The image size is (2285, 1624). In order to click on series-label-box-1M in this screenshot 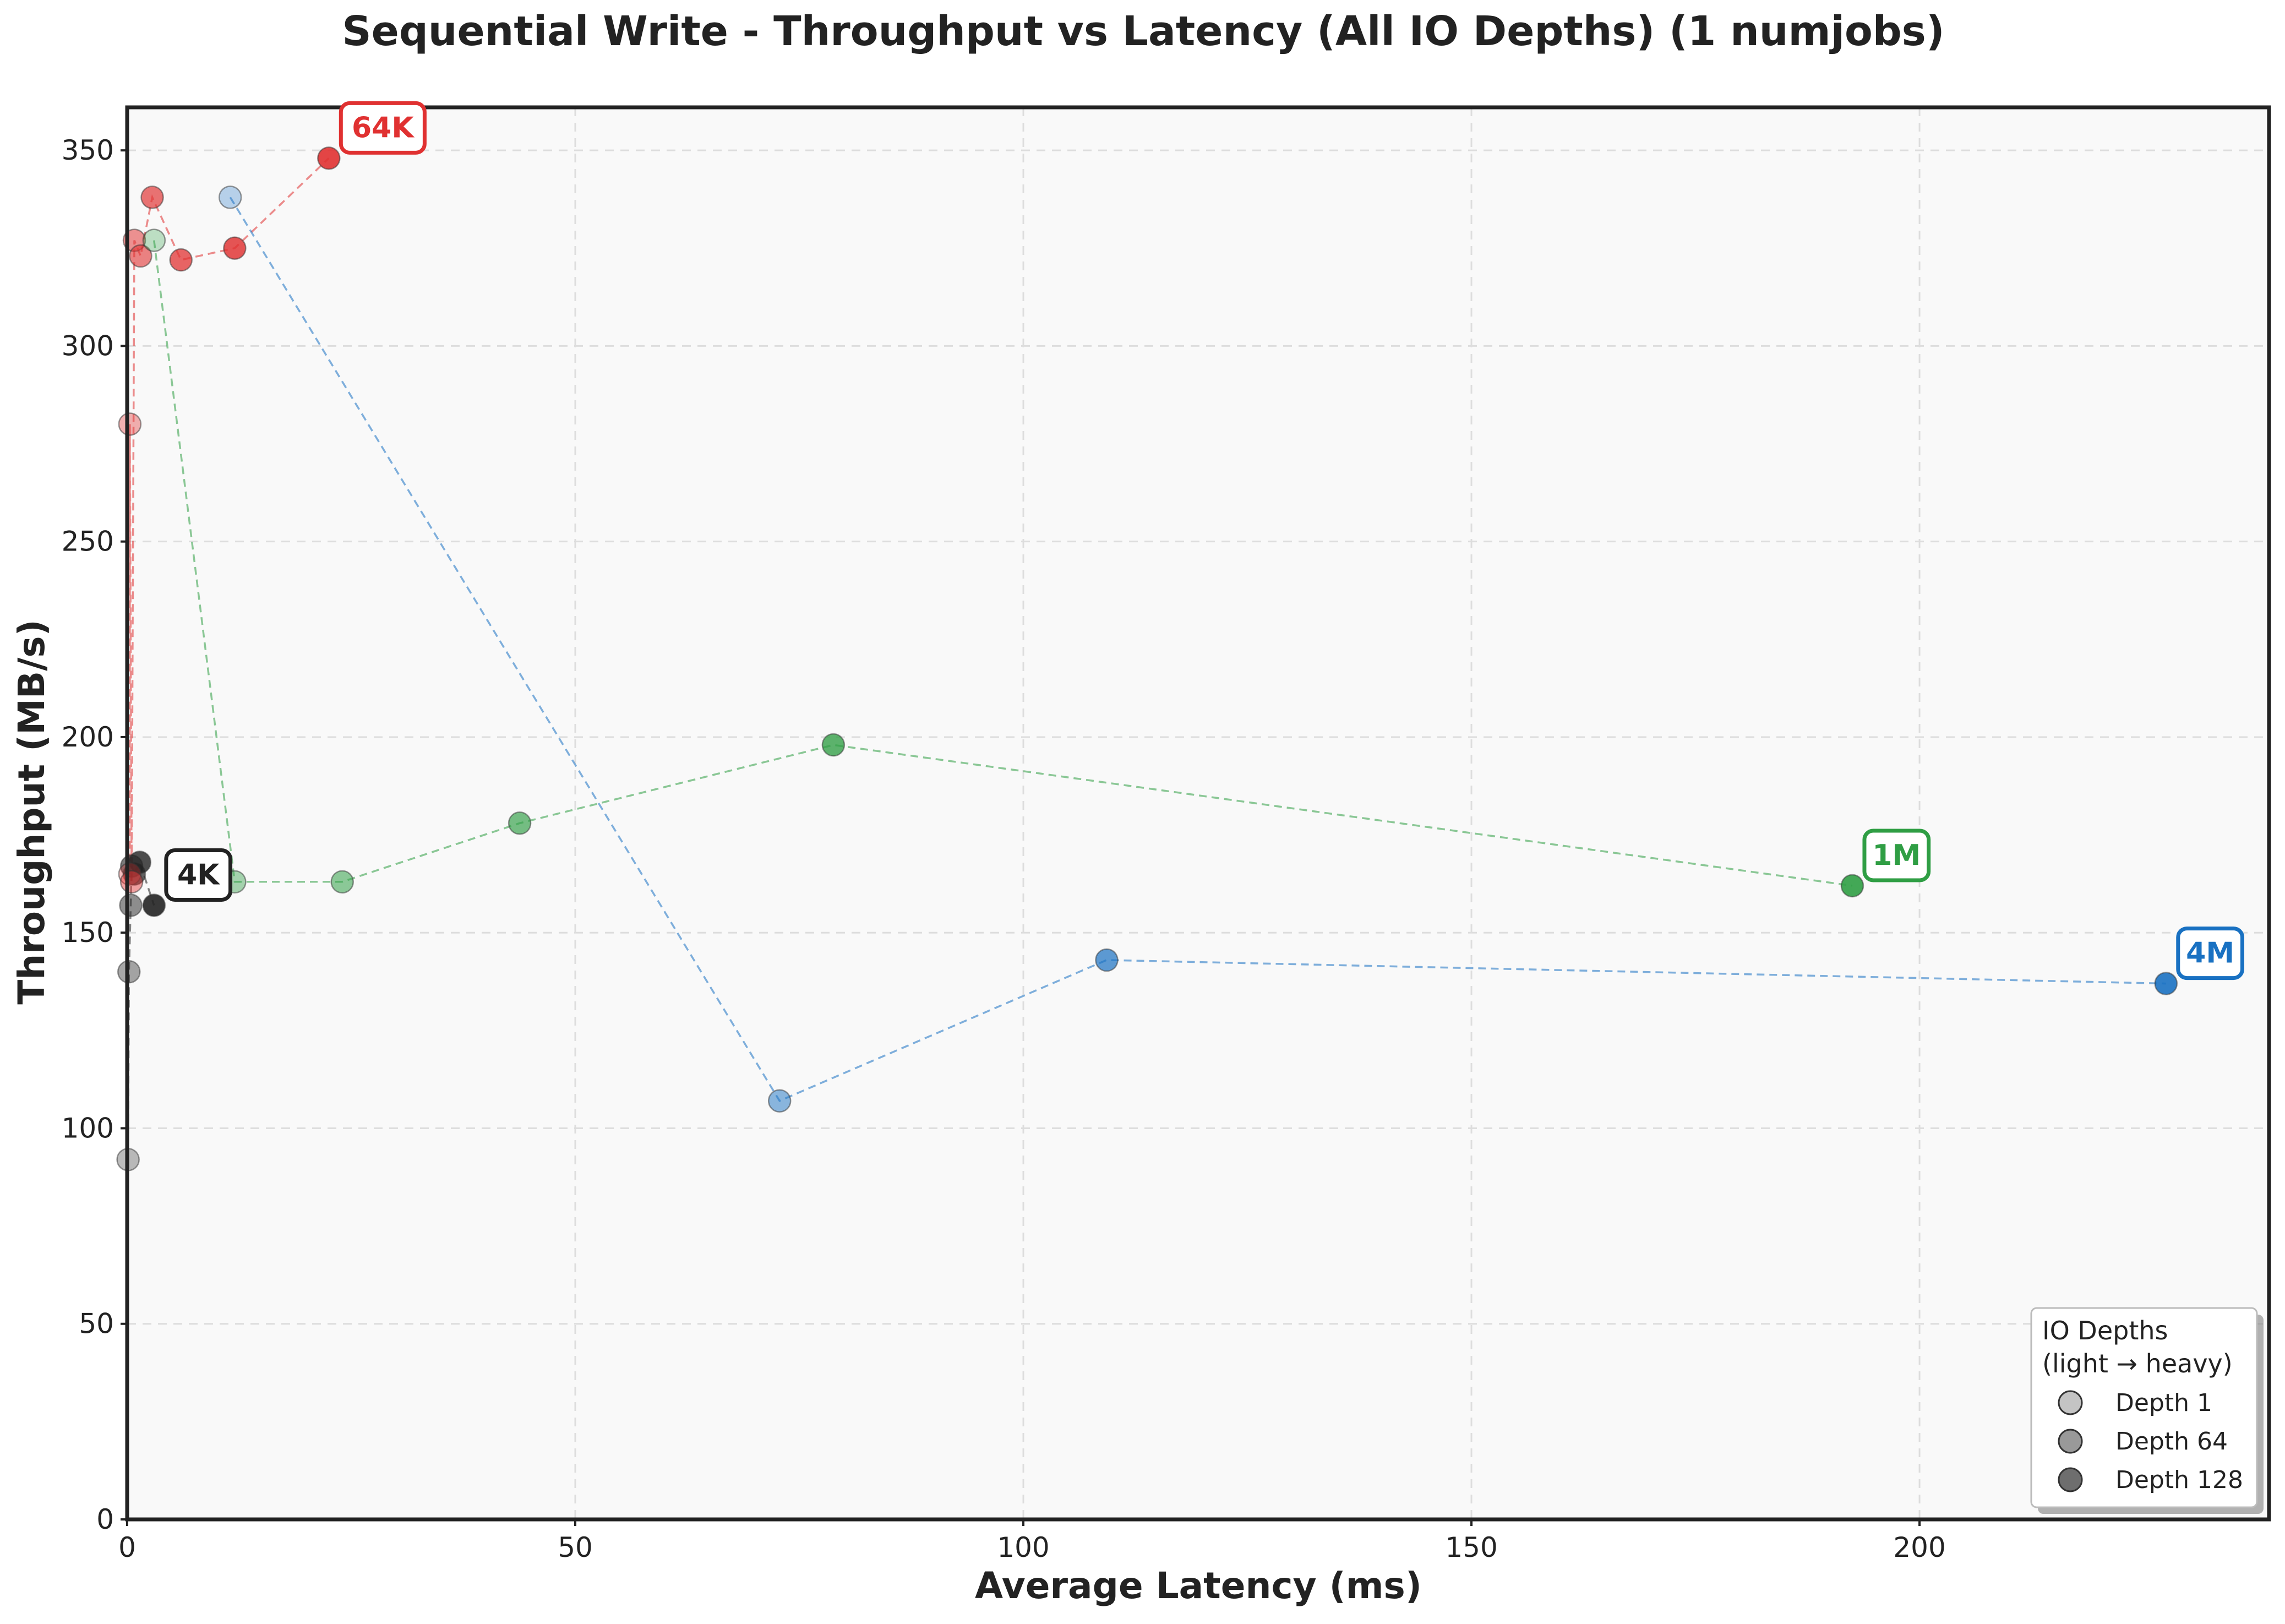, I will do `click(1896, 855)`.